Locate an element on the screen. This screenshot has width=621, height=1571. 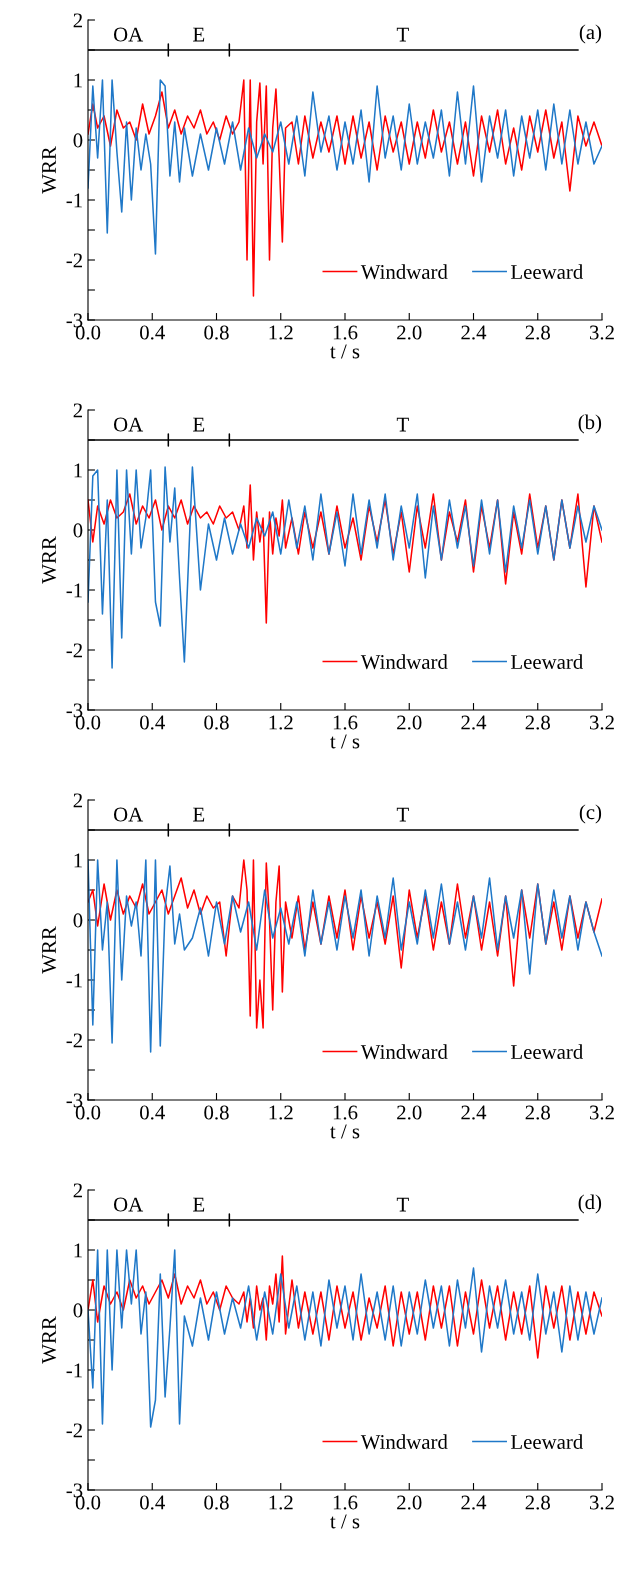
annotation: (a) is located at coordinates (590, 34).